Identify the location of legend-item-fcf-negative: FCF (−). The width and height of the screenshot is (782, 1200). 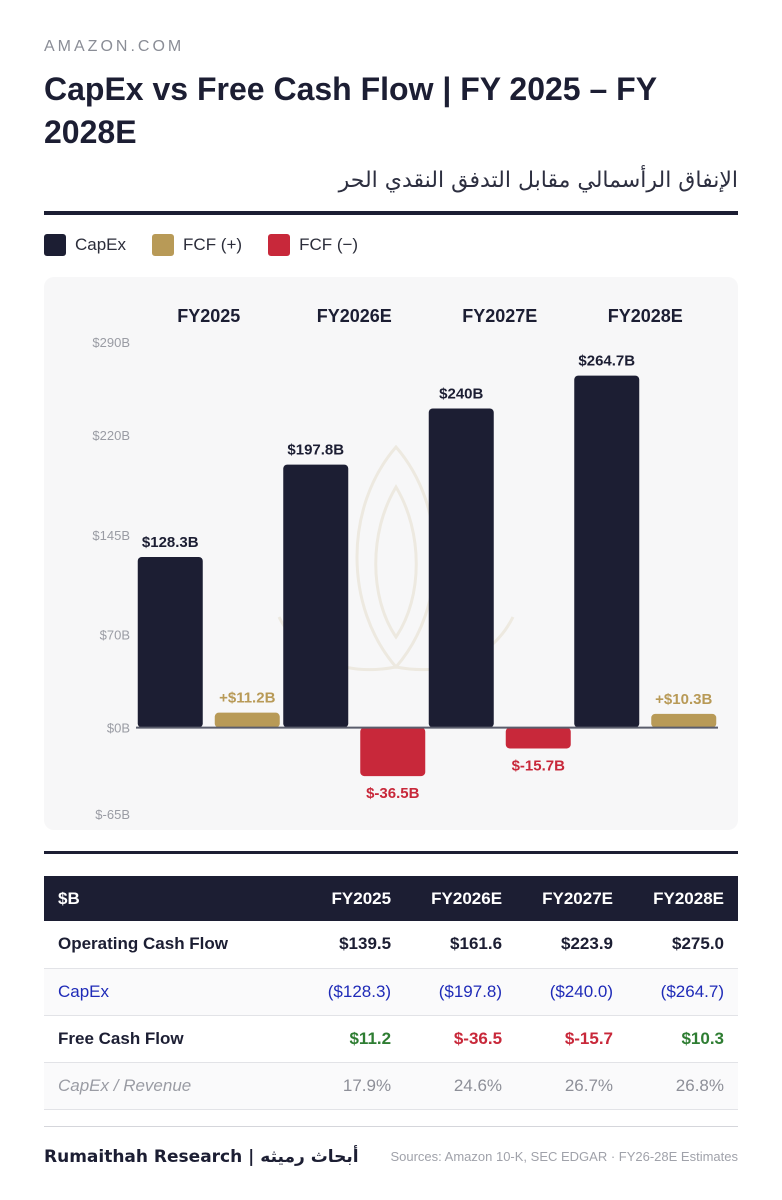
(313, 245).